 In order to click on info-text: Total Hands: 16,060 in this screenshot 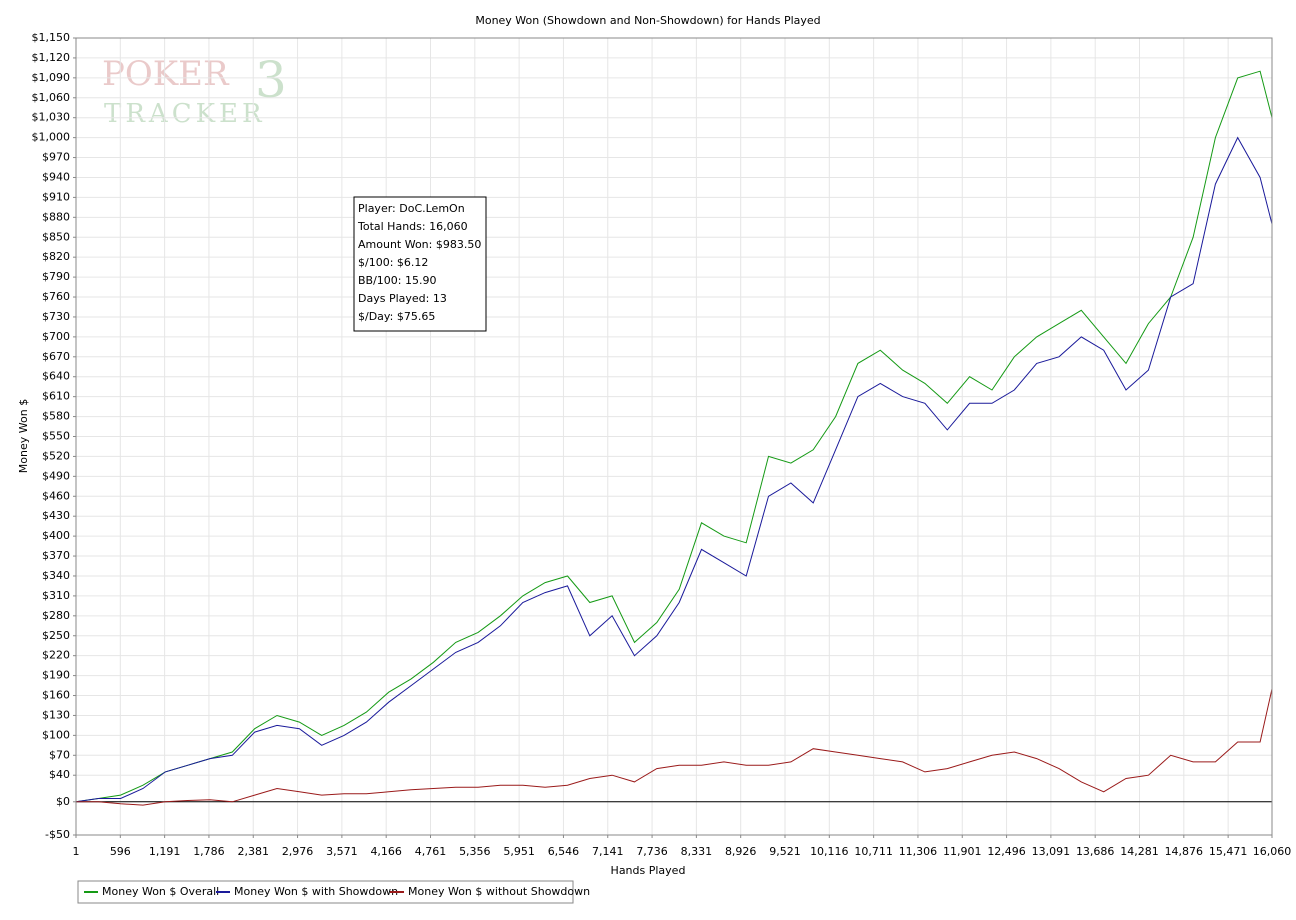, I will do `click(412, 226)`.